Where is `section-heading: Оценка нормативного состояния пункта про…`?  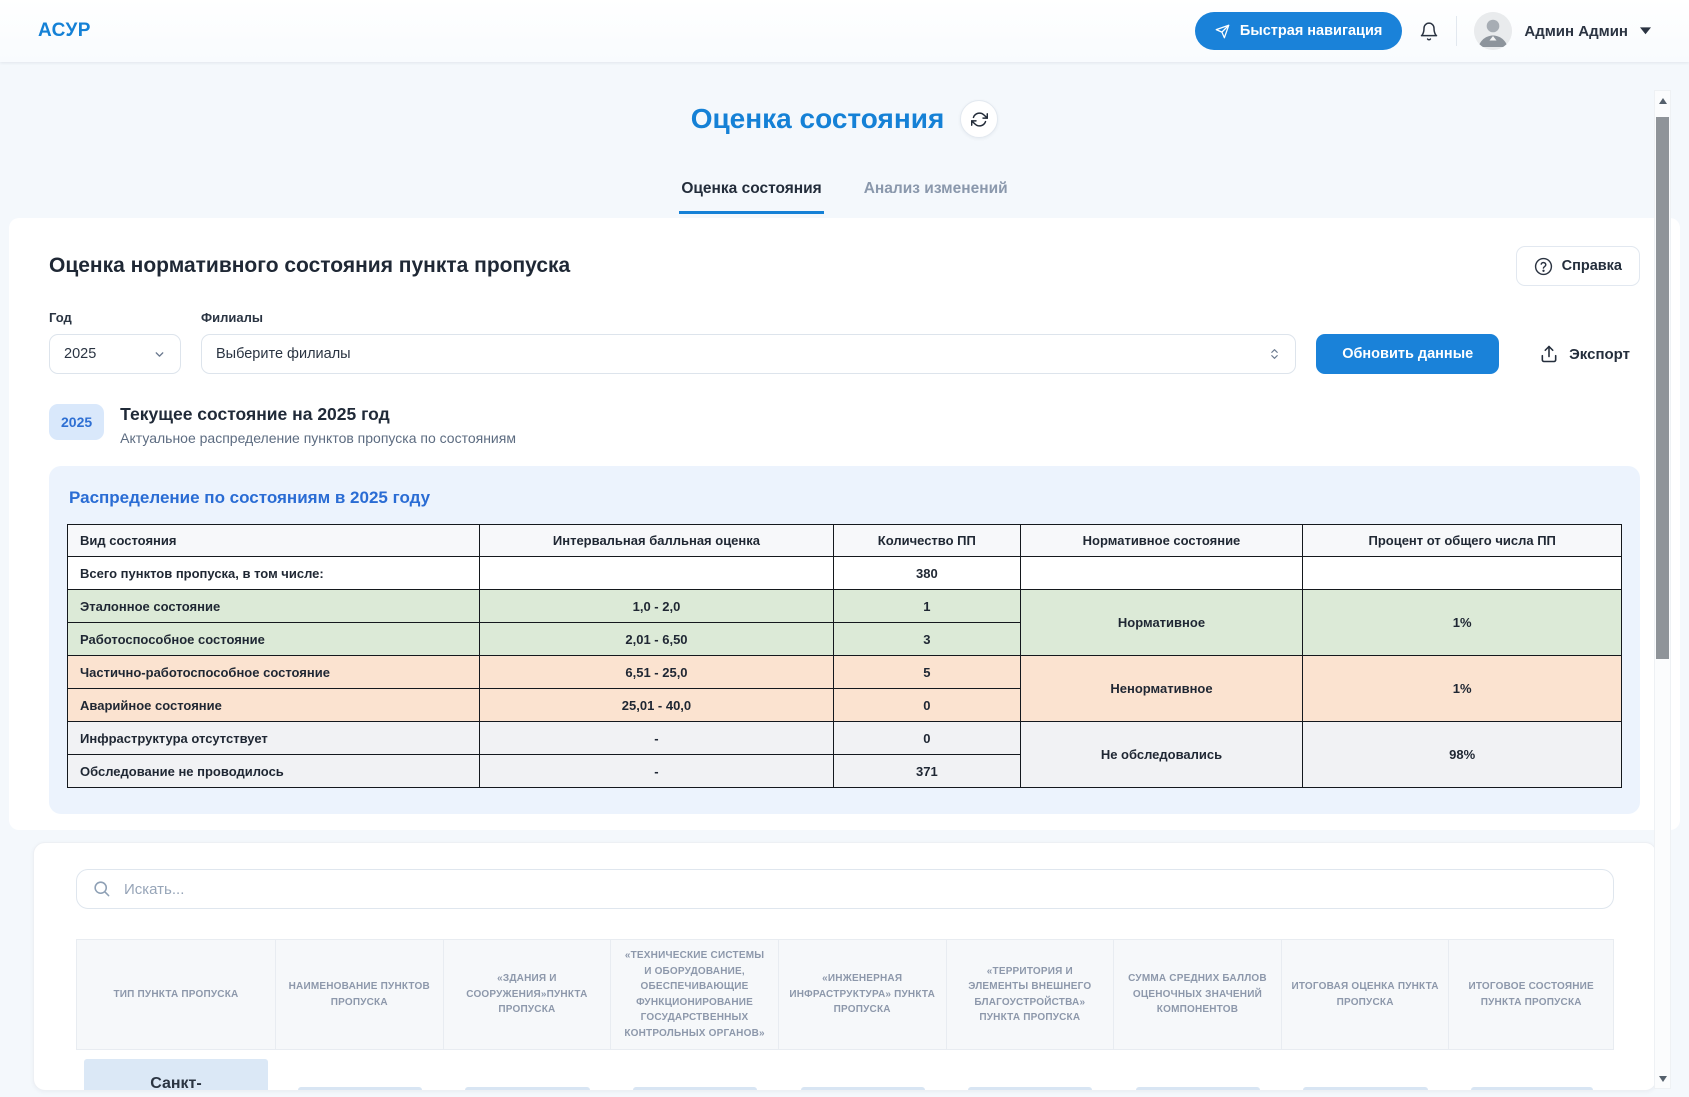
section-heading: Оценка нормативного состояния пункта про… is located at coordinates (310, 265).